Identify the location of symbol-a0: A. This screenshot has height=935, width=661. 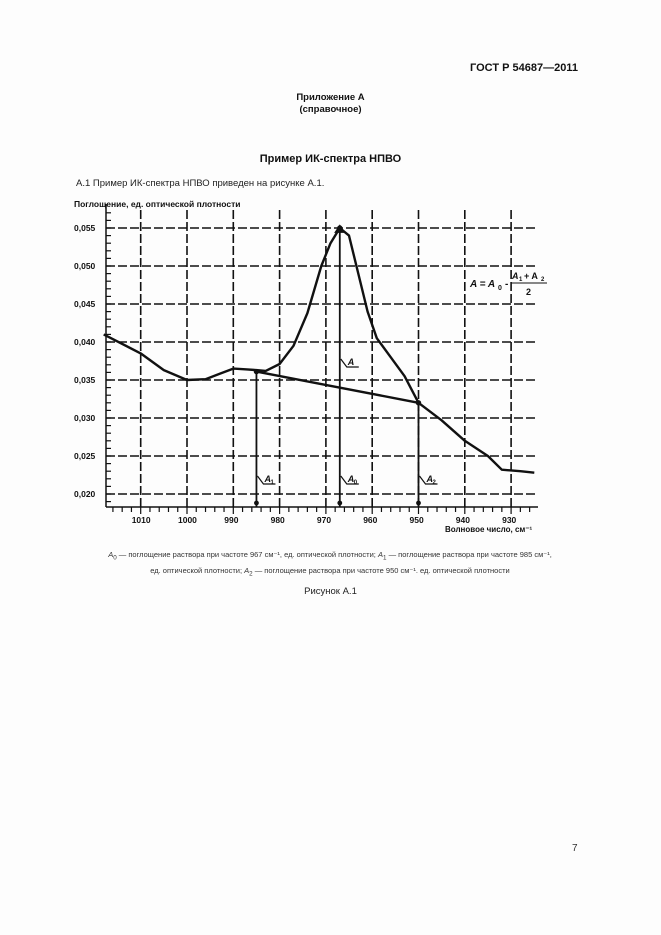
(111, 554).